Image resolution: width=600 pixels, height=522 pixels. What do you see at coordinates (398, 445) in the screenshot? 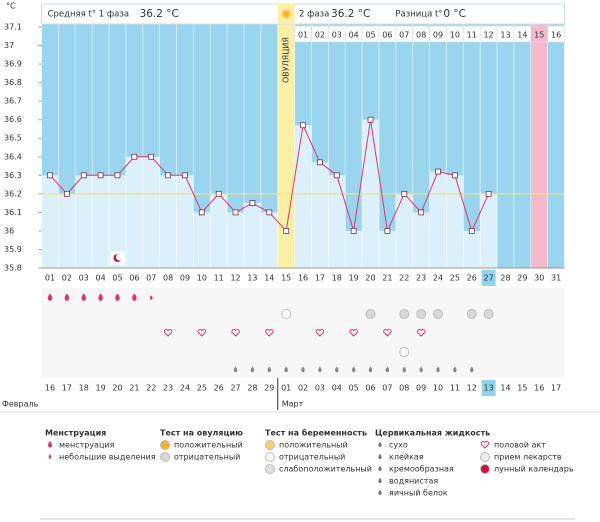
I see `legend-item: сухо` at bounding box center [398, 445].